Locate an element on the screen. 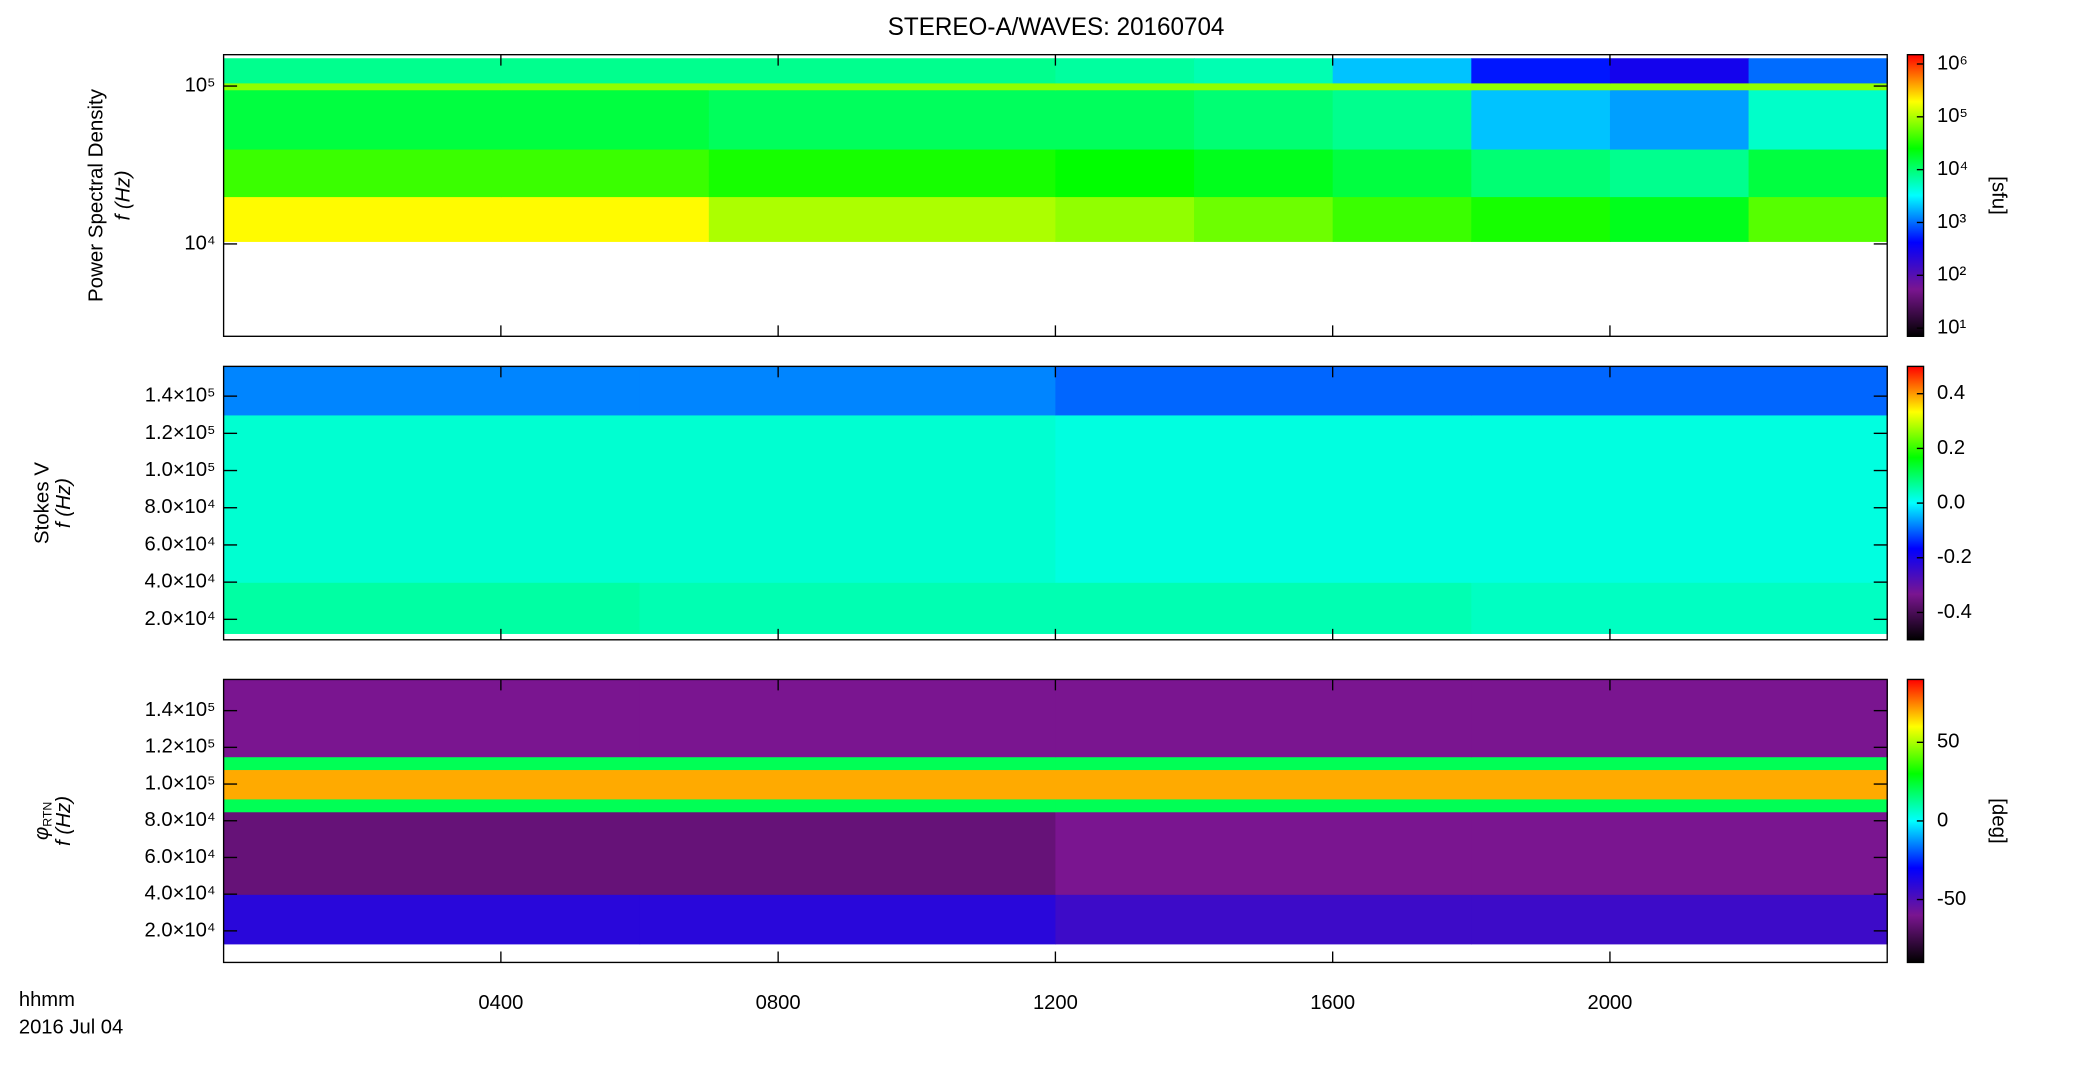  y-label-symbol: φ is located at coordinates (43, 833).